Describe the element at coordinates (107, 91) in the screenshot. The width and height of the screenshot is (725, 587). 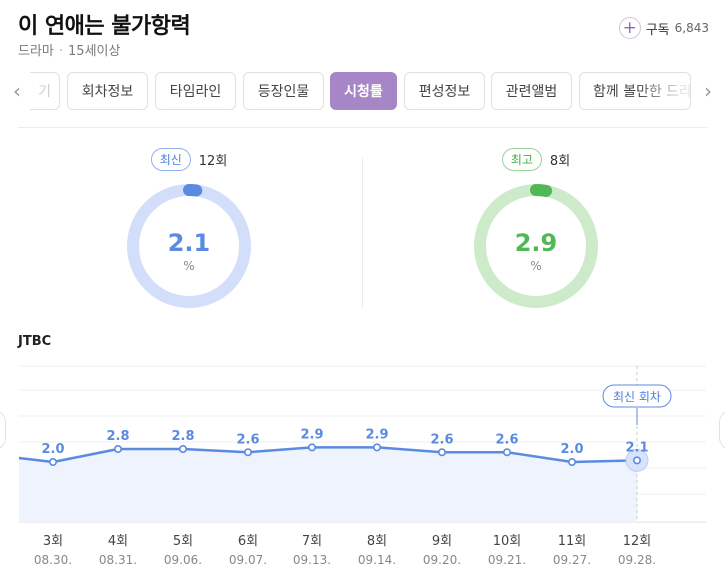
I see `tab-episode-info: 회차정보` at that location.